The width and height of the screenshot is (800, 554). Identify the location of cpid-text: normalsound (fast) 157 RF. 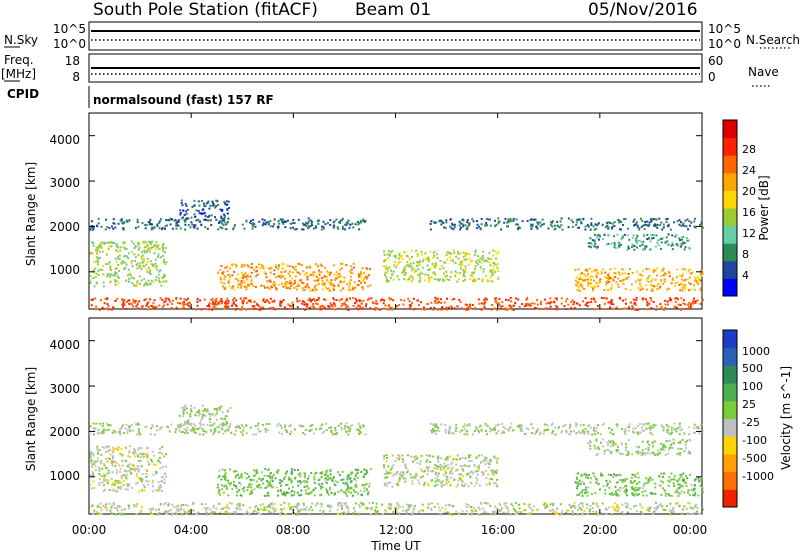
(183, 100).